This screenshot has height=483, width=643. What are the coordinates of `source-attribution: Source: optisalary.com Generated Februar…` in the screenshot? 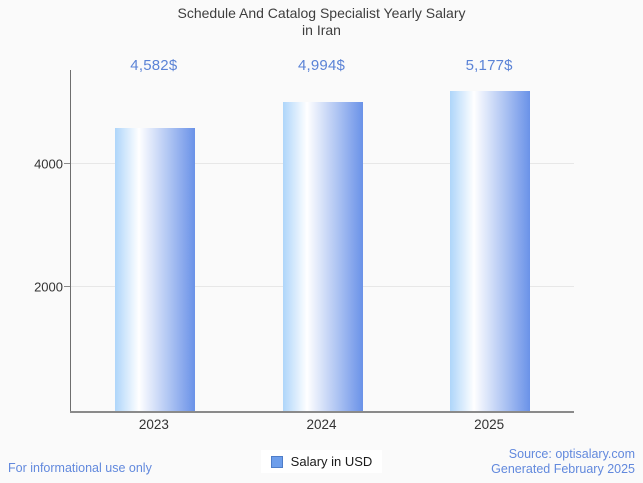 It's located at (563, 462).